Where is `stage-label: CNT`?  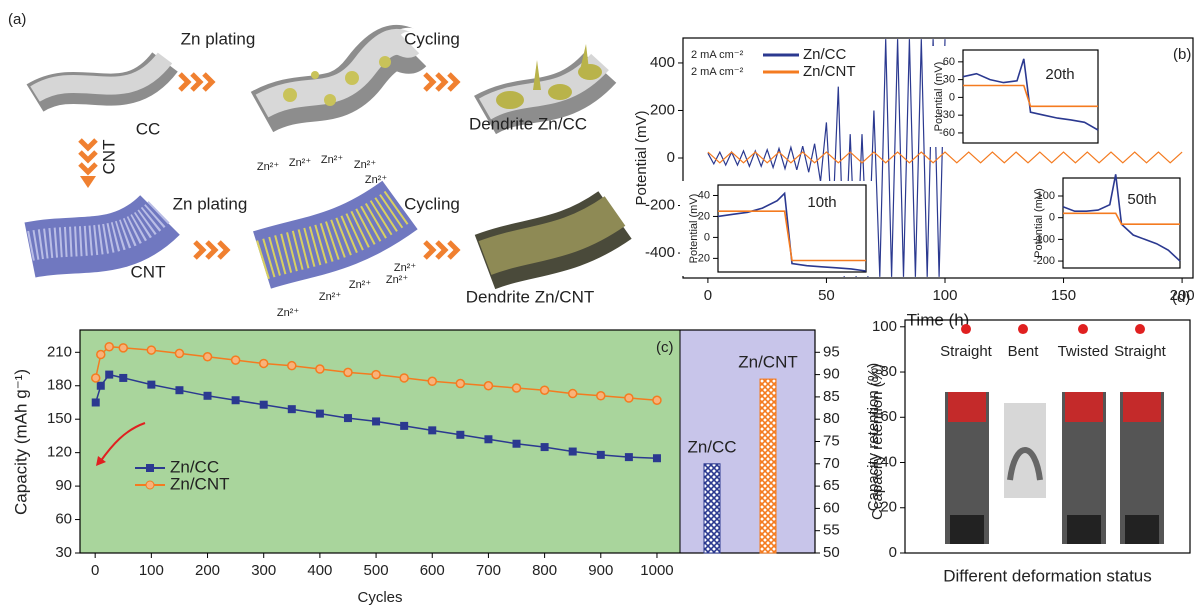 stage-label: CNT is located at coordinates (148, 271).